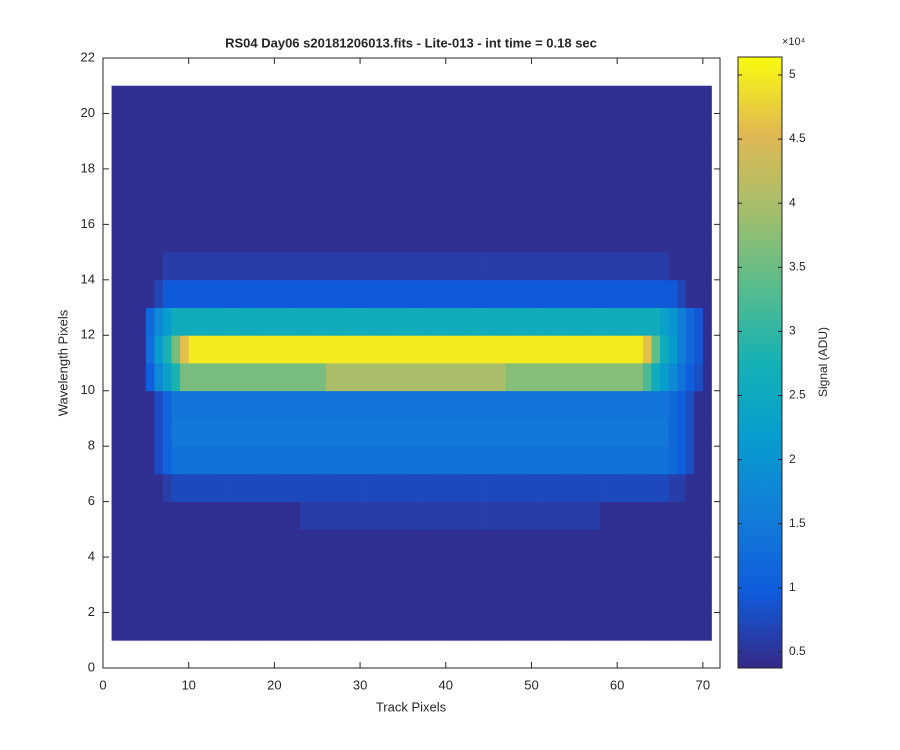 The image size is (900, 750). I want to click on colorbar-tick-label: 5, so click(792, 74).